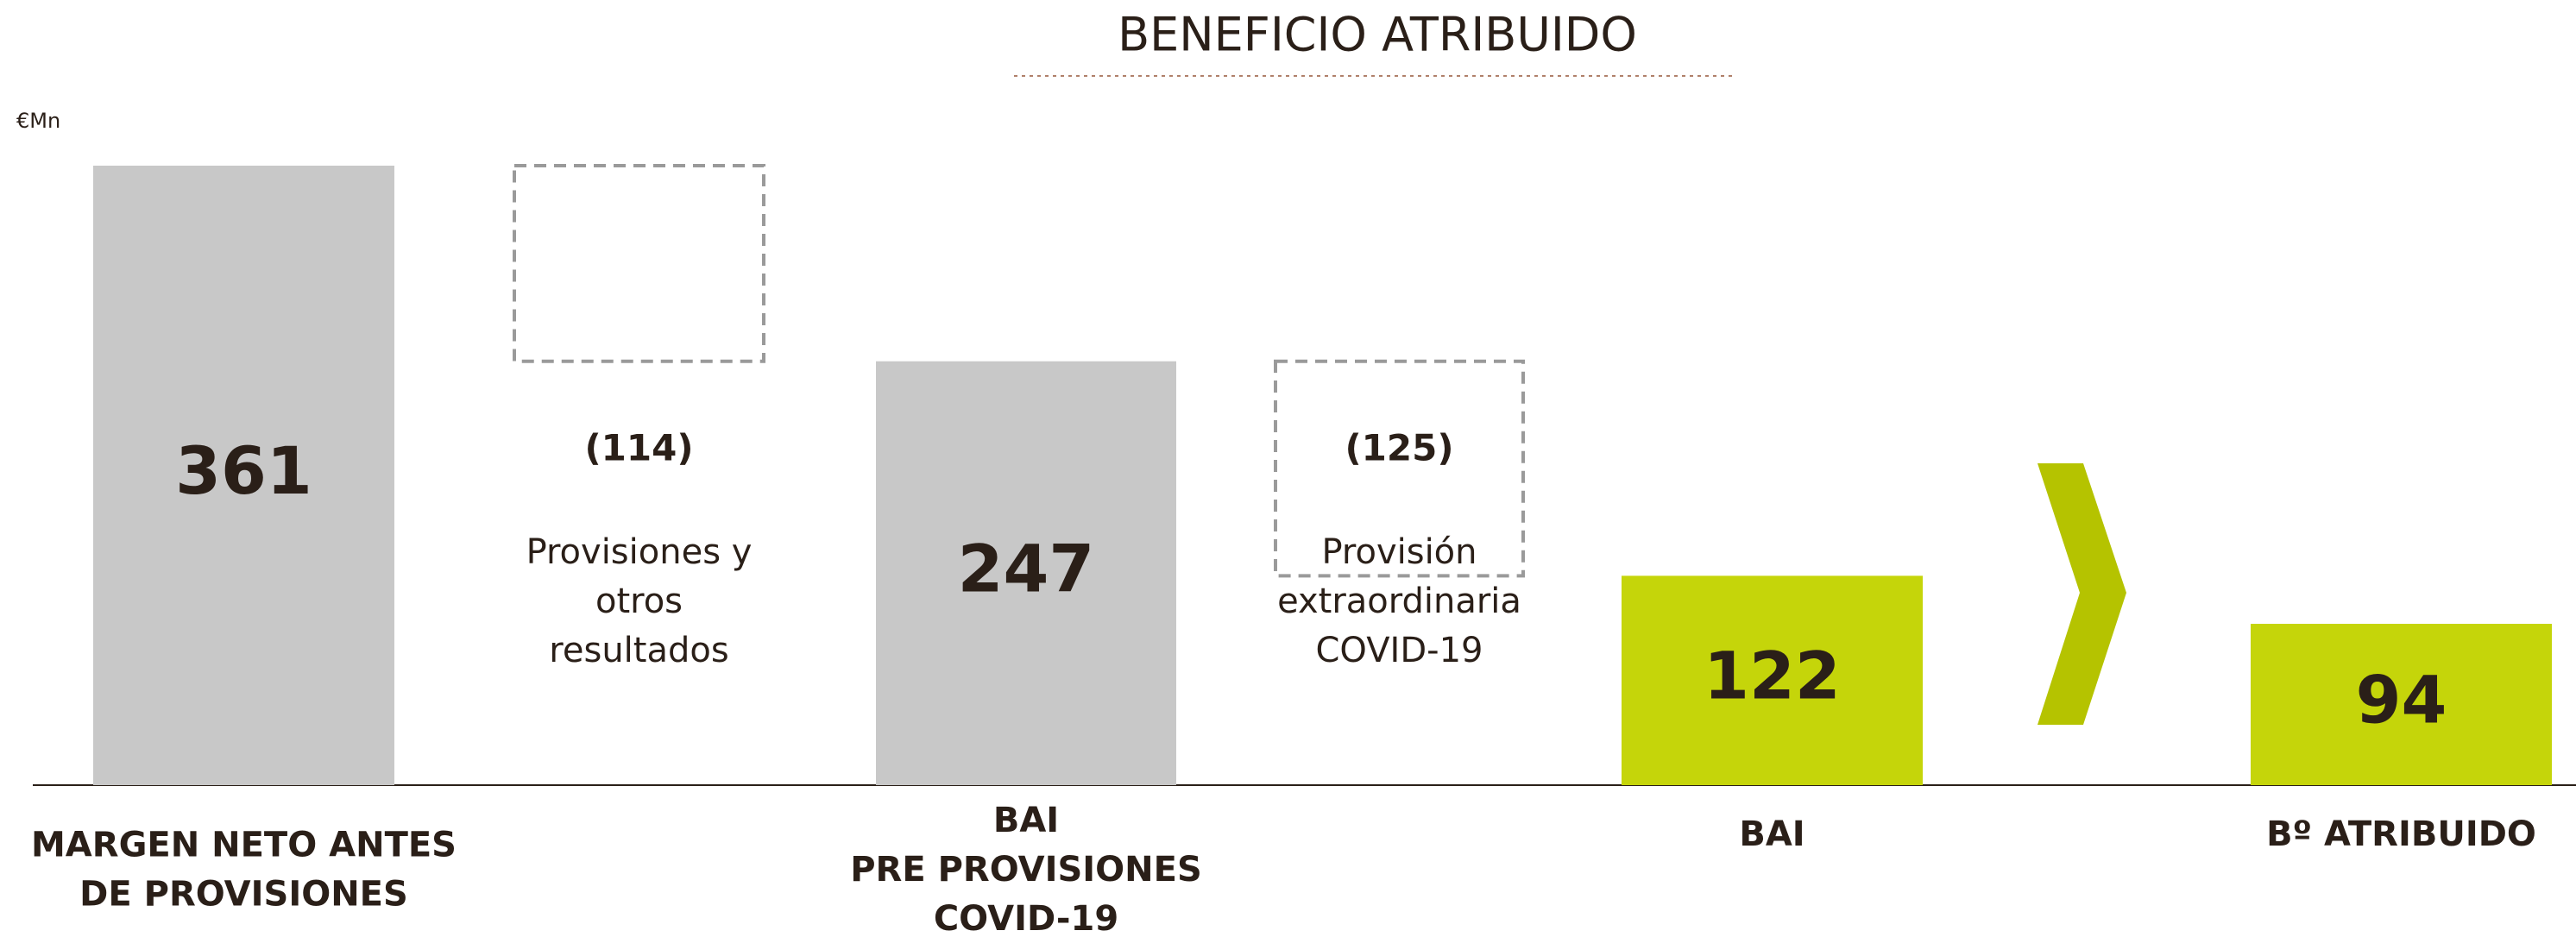 The height and width of the screenshot is (937, 2576). What do you see at coordinates (2401, 700) in the screenshot?
I see `value-label: 94` at bounding box center [2401, 700].